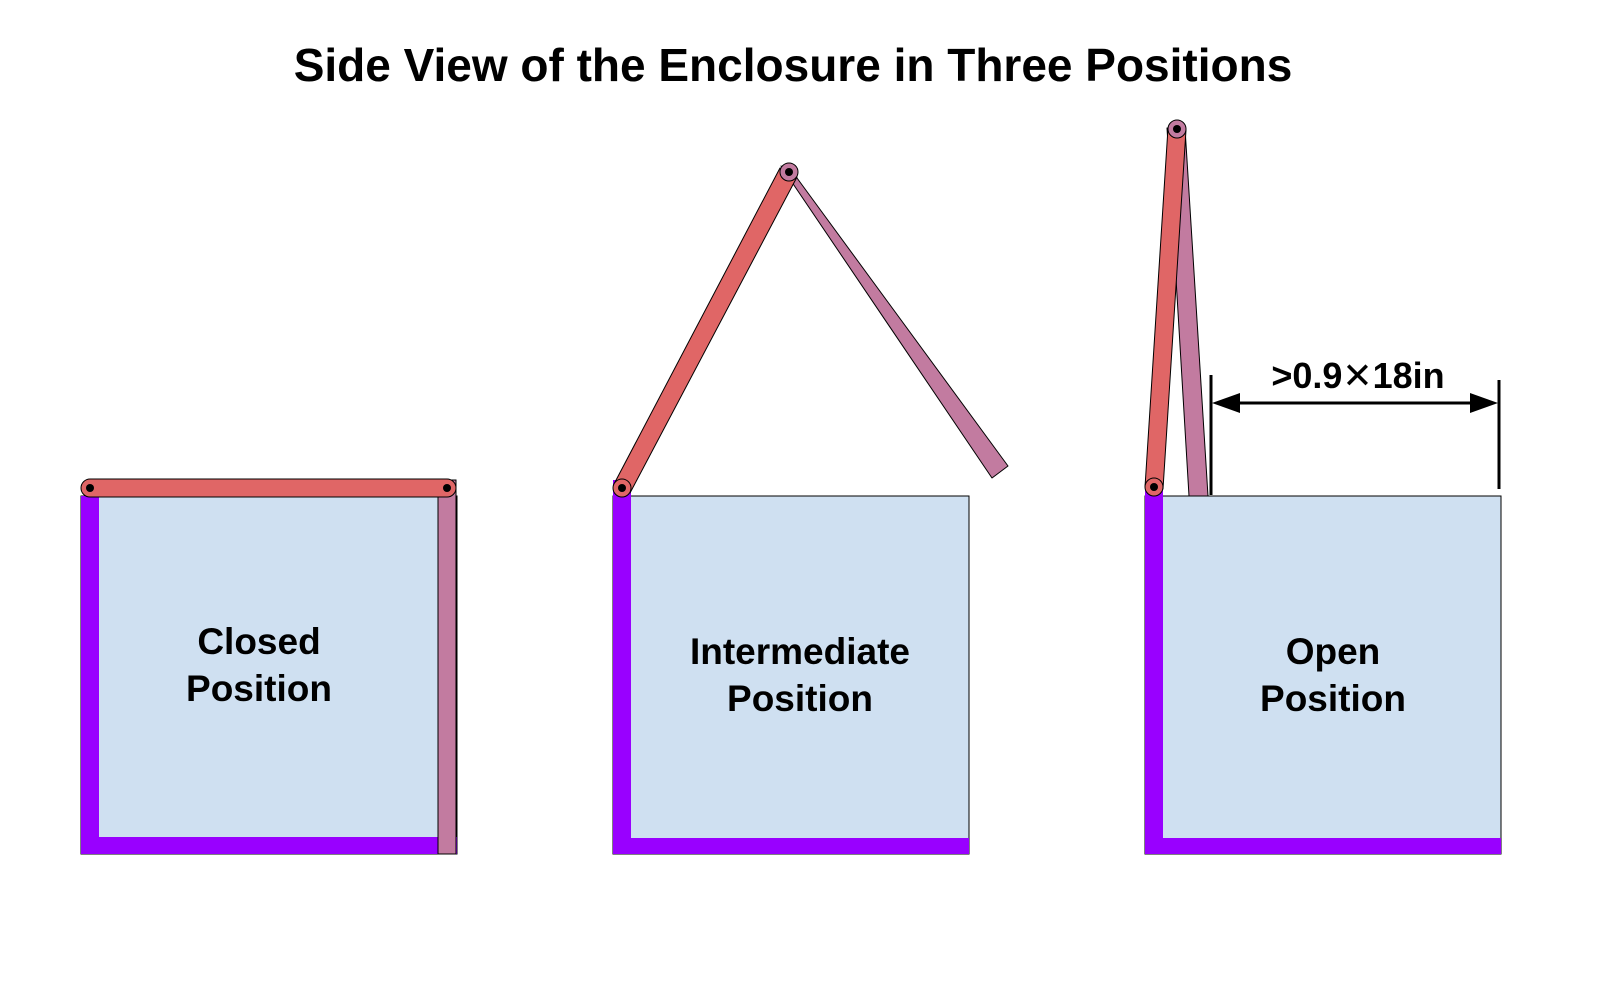 The image size is (1603, 1007). What do you see at coordinates (800, 651) in the screenshot?
I see `intermediate-label-line1: Intermediate` at bounding box center [800, 651].